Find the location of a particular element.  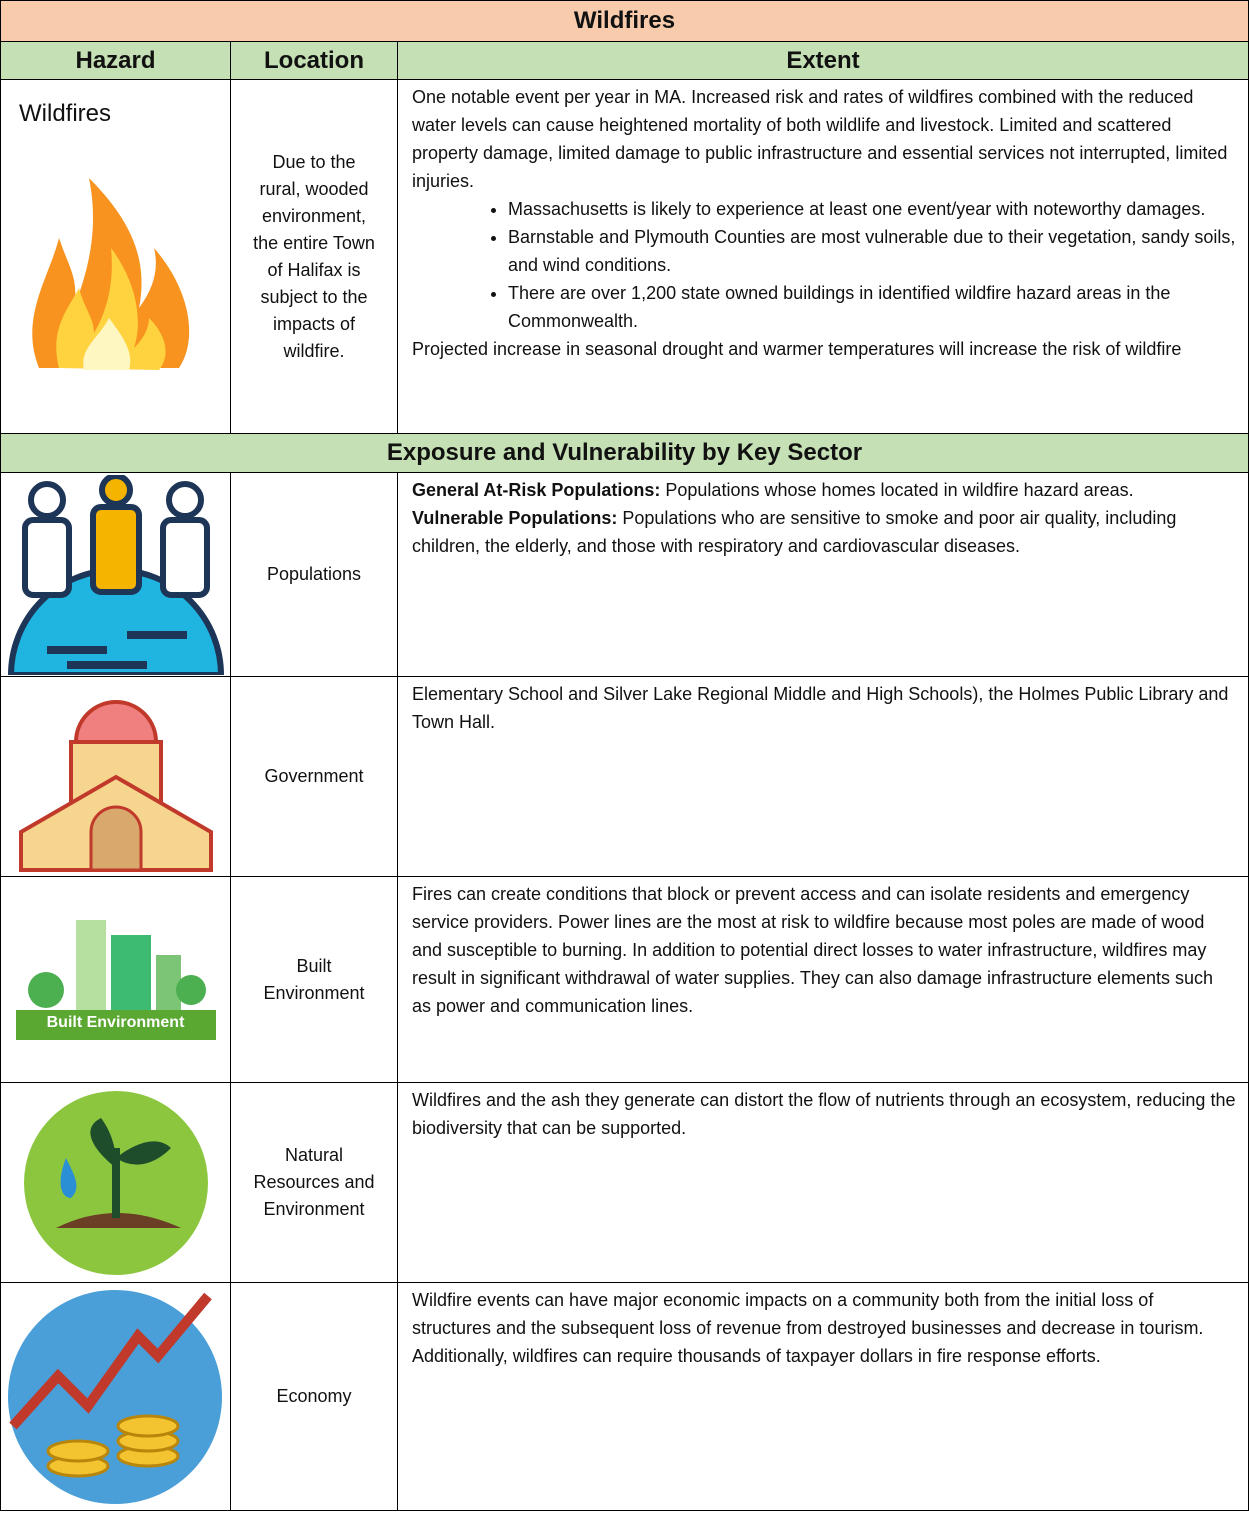

built-icon: Built Environment is located at coordinates (115, 980).